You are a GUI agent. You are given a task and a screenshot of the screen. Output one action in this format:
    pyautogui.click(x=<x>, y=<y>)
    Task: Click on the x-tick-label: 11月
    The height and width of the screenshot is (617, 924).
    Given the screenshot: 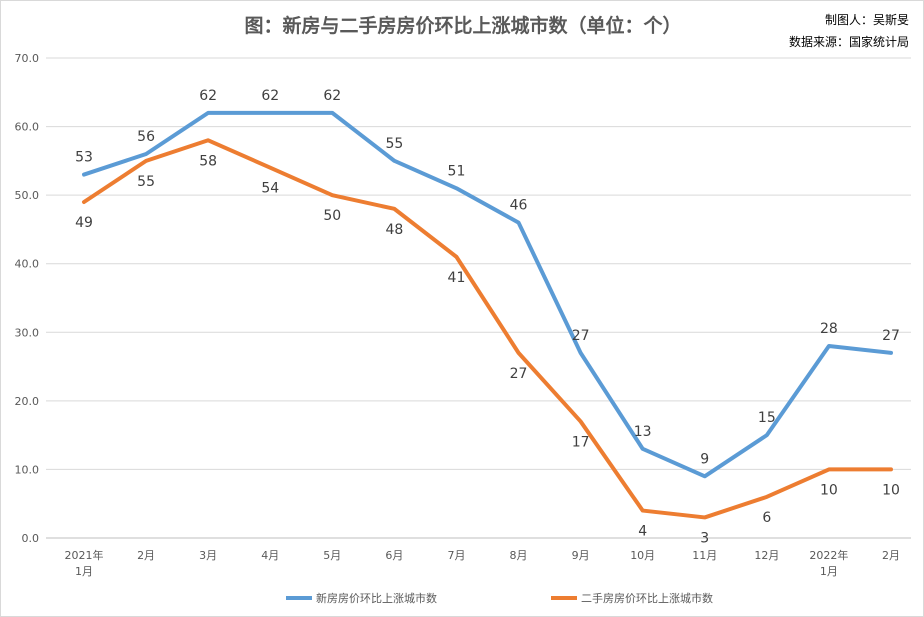 What is the action you would take?
    pyautogui.click(x=704, y=555)
    